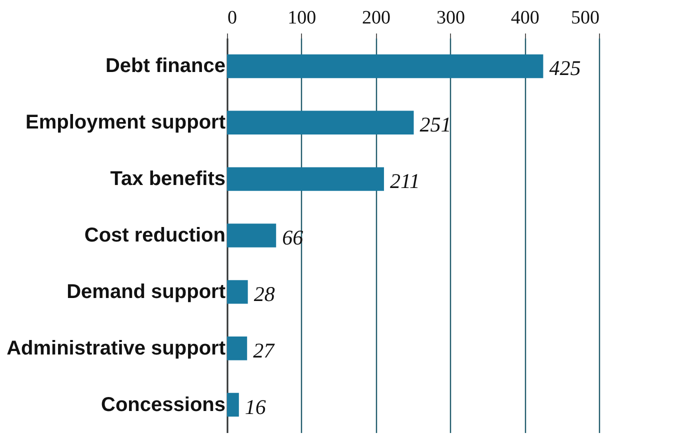  Describe the element at coordinates (436, 124) in the screenshot. I see `data-label: 251` at that location.